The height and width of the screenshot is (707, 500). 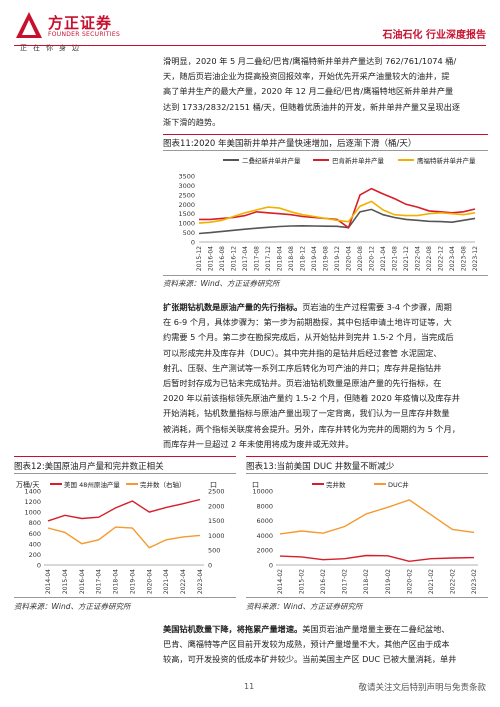 I want to click on figure12-title-rule, so click(x=125, y=473).